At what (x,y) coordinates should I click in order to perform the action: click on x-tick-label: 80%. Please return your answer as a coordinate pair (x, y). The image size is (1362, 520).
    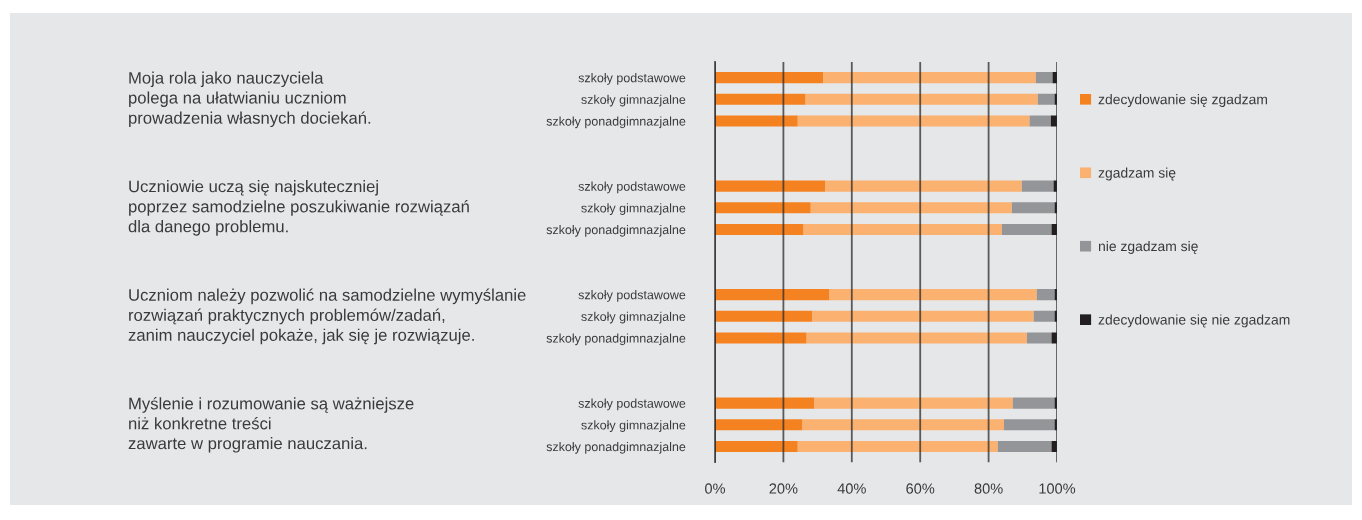
    Looking at the image, I should click on (988, 488).